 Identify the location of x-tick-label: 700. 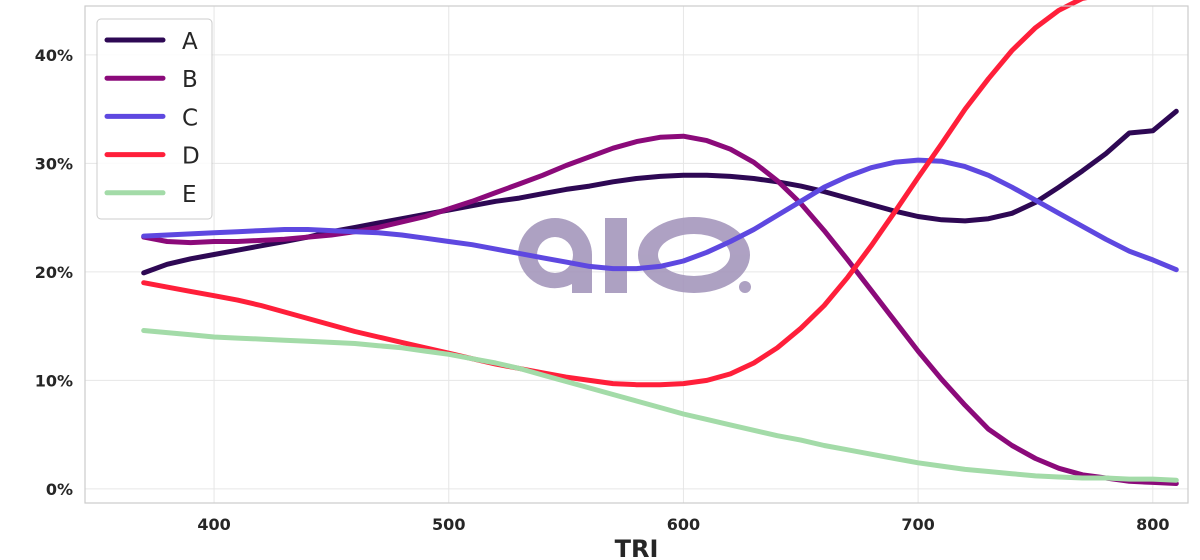
(917, 524).